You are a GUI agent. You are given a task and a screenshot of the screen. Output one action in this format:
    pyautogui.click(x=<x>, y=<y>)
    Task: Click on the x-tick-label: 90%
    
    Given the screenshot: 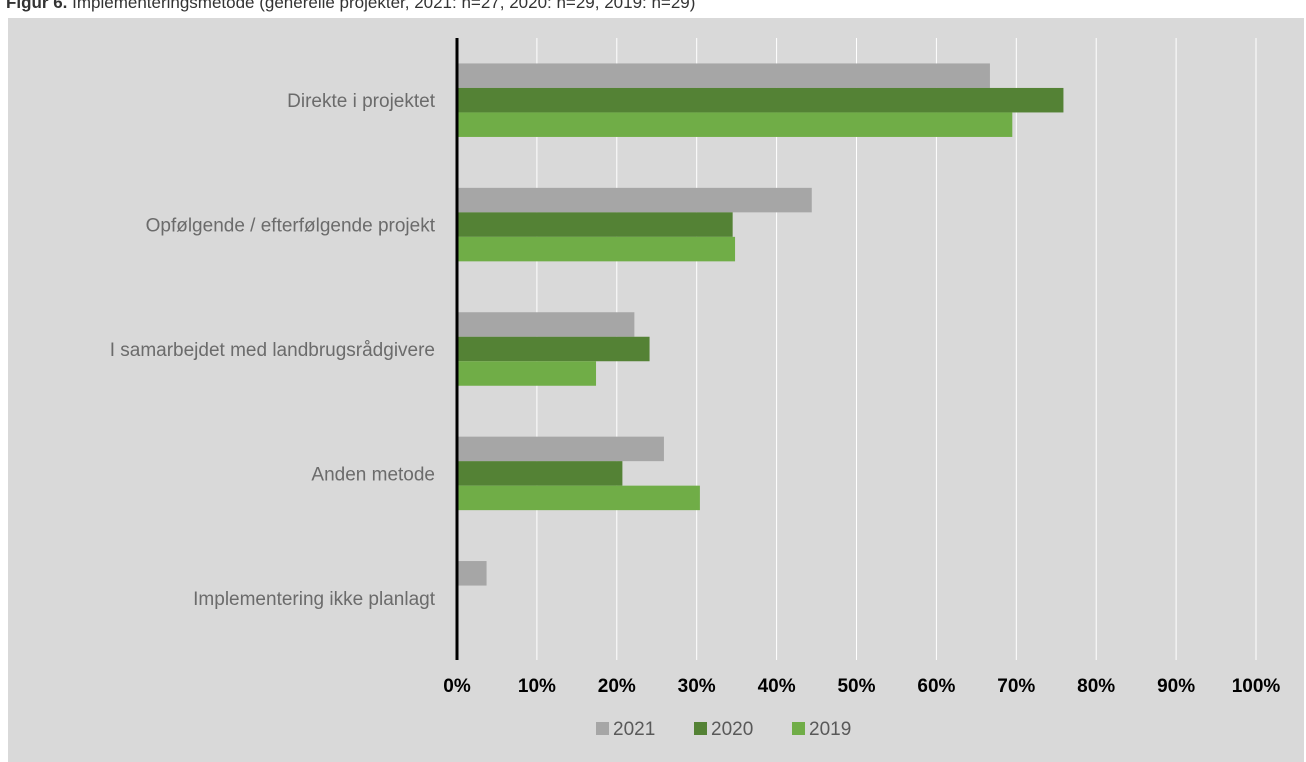 What is the action you would take?
    pyautogui.click(x=1176, y=686)
    